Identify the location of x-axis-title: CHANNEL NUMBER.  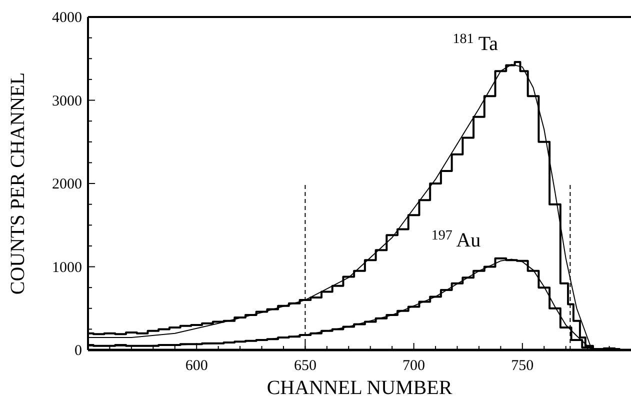
(359, 388).